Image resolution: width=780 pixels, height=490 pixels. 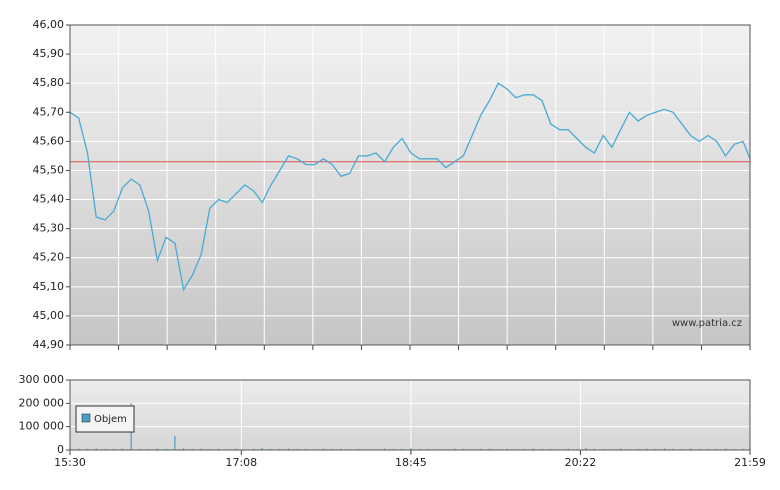 What do you see at coordinates (42, 379) in the screenshot?
I see `y-tick-label: 300 000` at bounding box center [42, 379].